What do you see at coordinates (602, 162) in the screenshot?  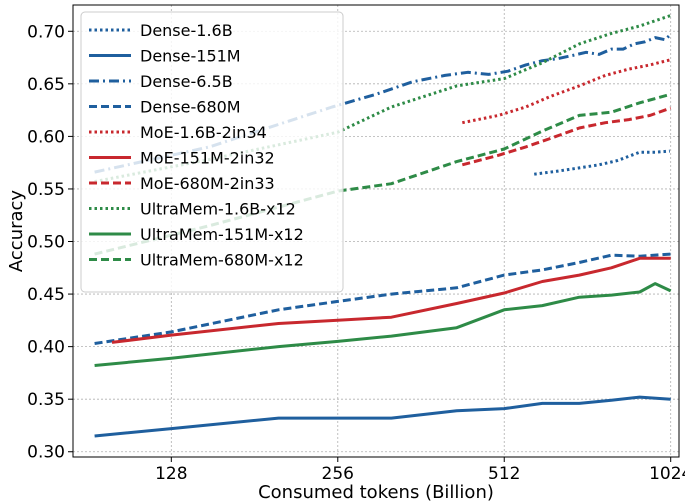 I see `series-line-dense-1-6b` at bounding box center [602, 162].